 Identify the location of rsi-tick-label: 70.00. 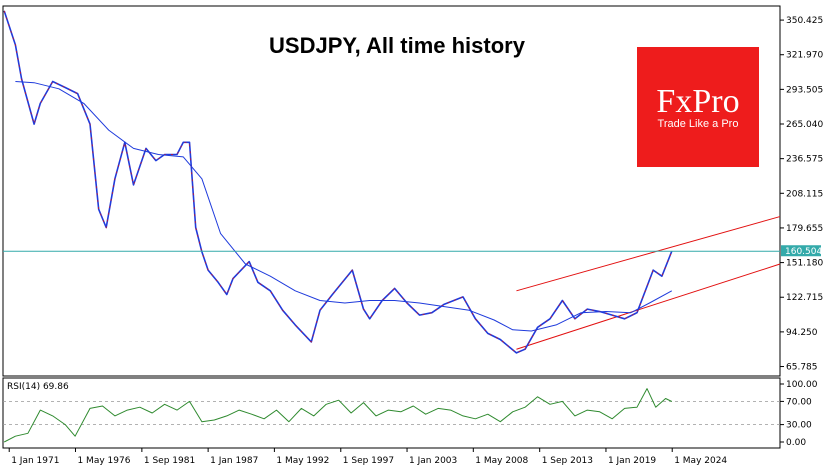
(799, 402).